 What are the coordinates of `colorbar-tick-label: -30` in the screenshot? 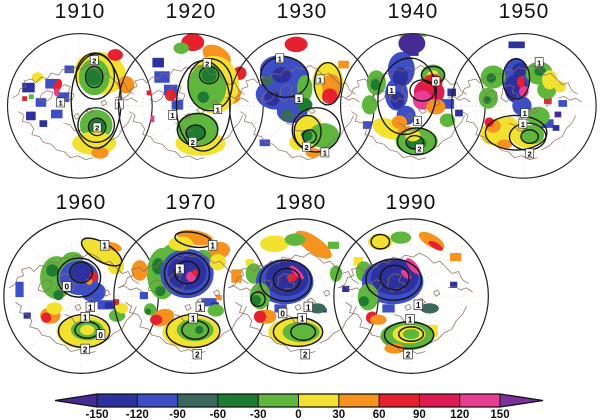 It's located at (258, 414).